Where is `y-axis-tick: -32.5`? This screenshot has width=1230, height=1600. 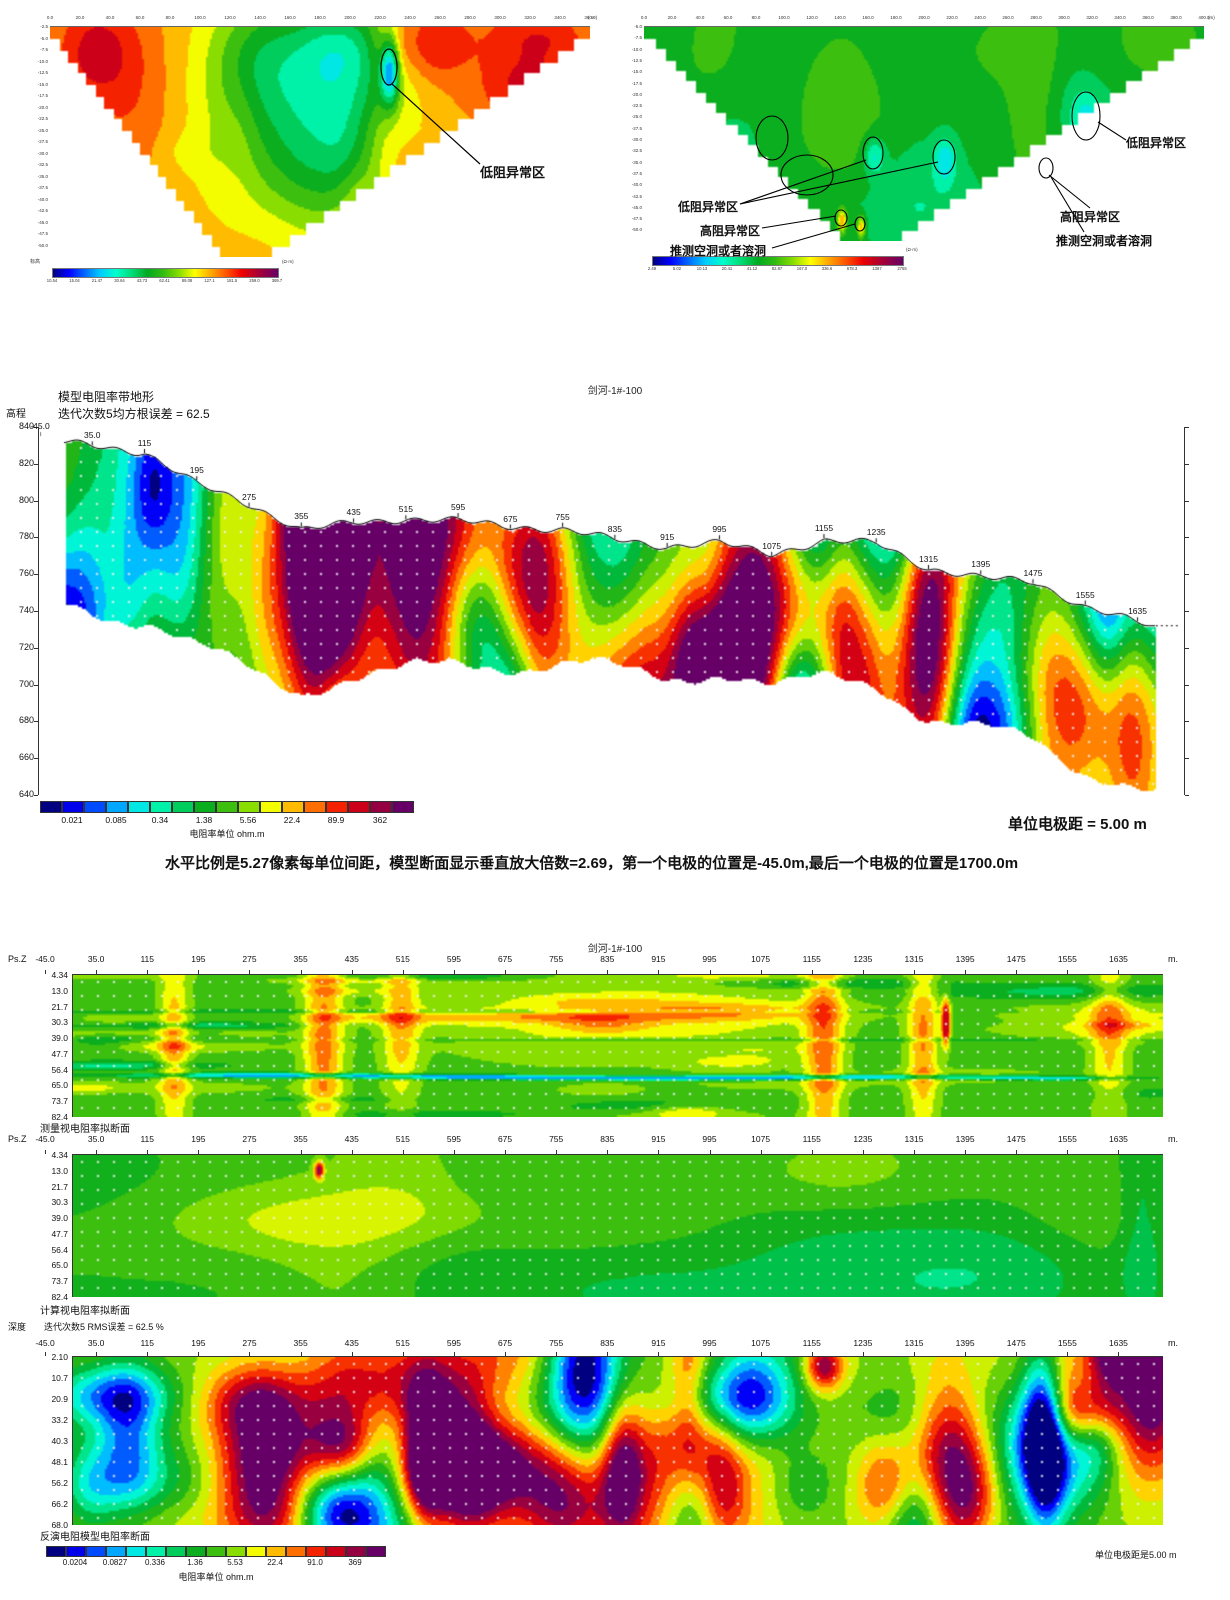
y-axis-tick: -32.5 is located at coordinates (636, 151).